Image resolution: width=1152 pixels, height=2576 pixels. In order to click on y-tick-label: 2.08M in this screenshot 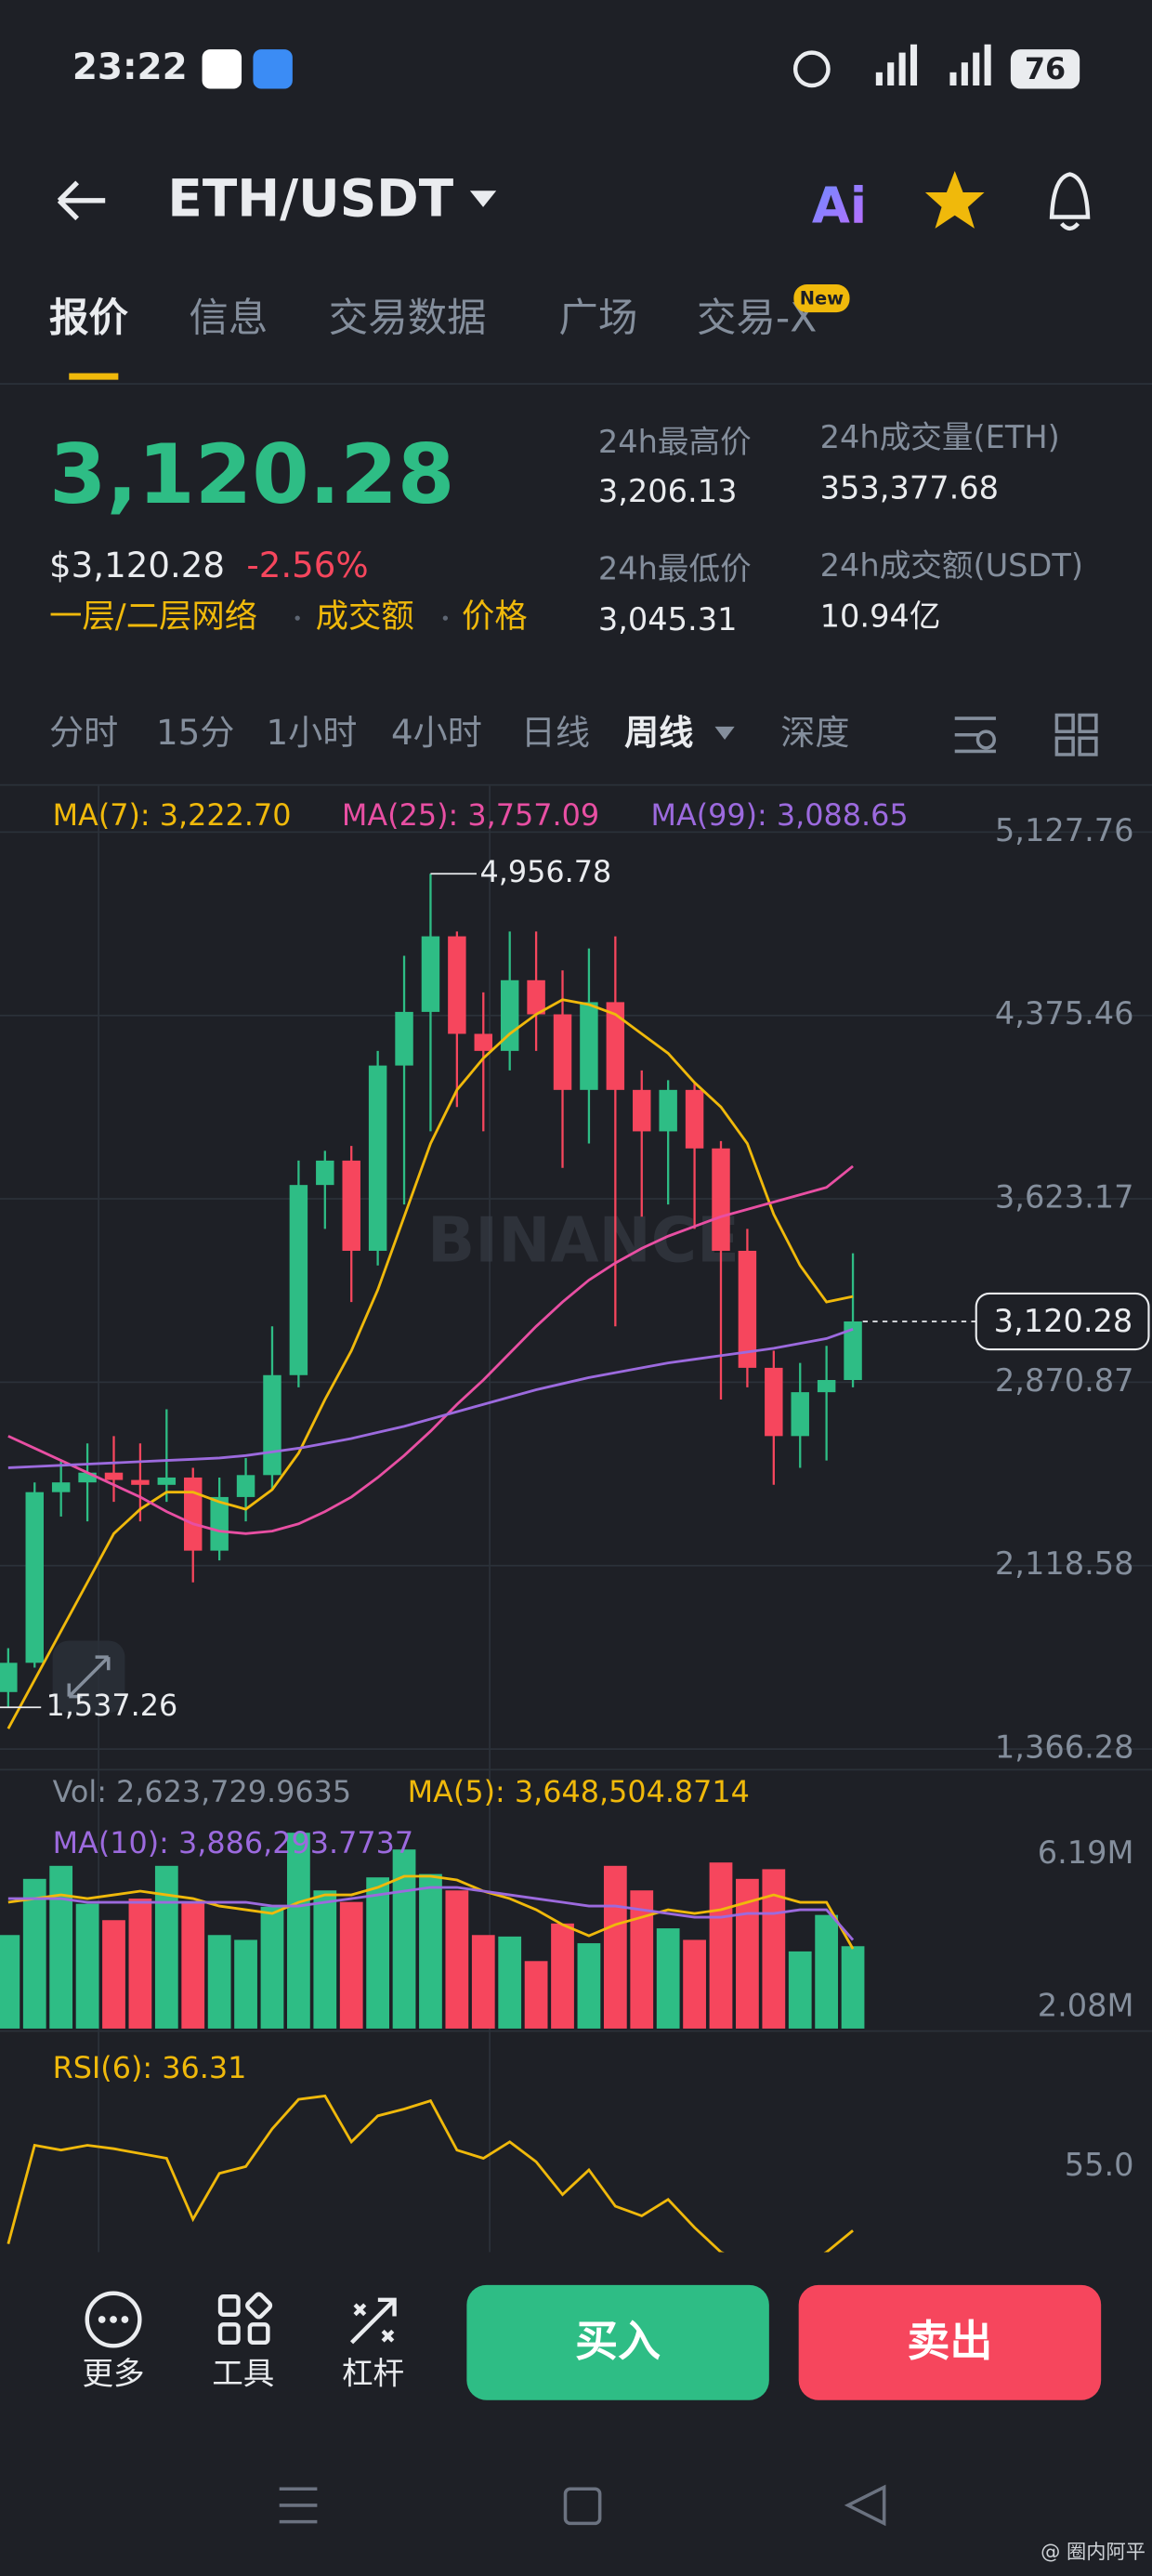, I will do `click(1086, 2005)`.